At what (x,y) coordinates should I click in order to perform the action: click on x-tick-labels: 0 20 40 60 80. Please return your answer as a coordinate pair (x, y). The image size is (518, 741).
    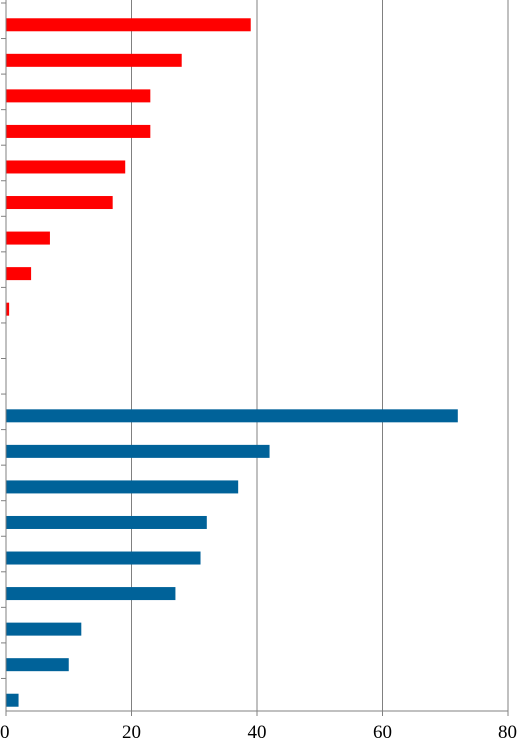
    Looking at the image, I should click on (258, 731).